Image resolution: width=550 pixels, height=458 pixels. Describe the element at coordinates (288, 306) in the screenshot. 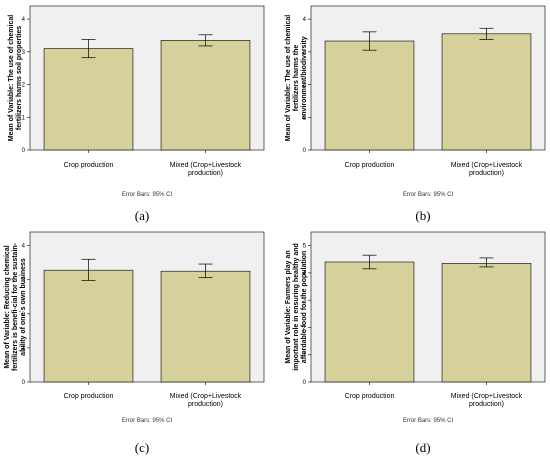

I see `y-axis-title-line: Mean of Variable: Farmers play an` at that location.